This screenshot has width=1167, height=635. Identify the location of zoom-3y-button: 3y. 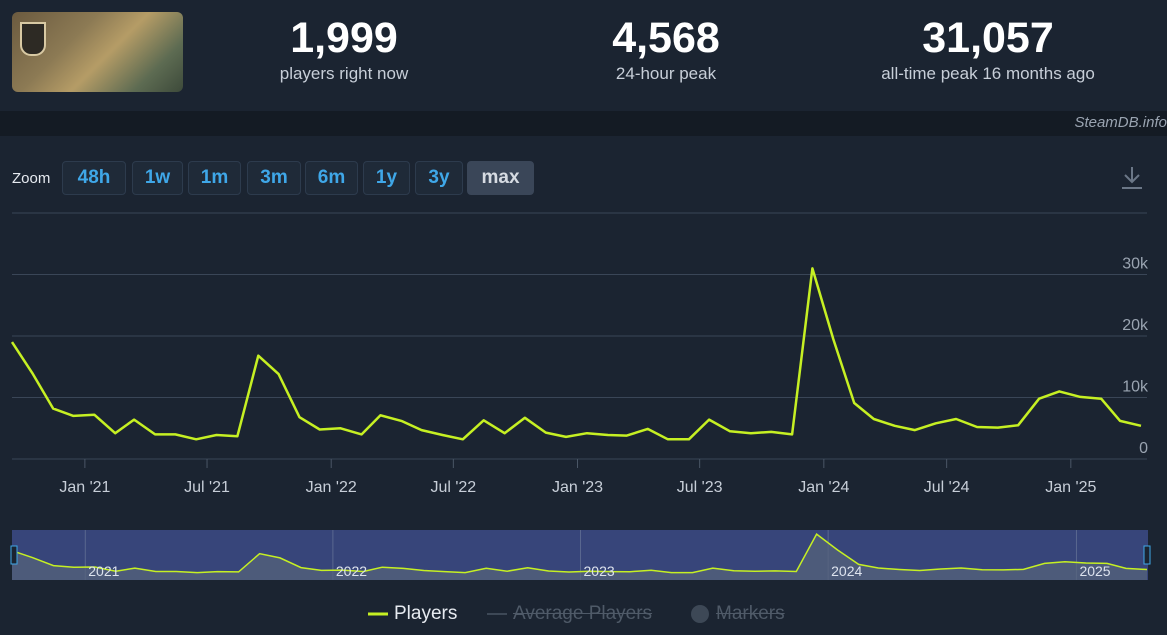
(439, 178).